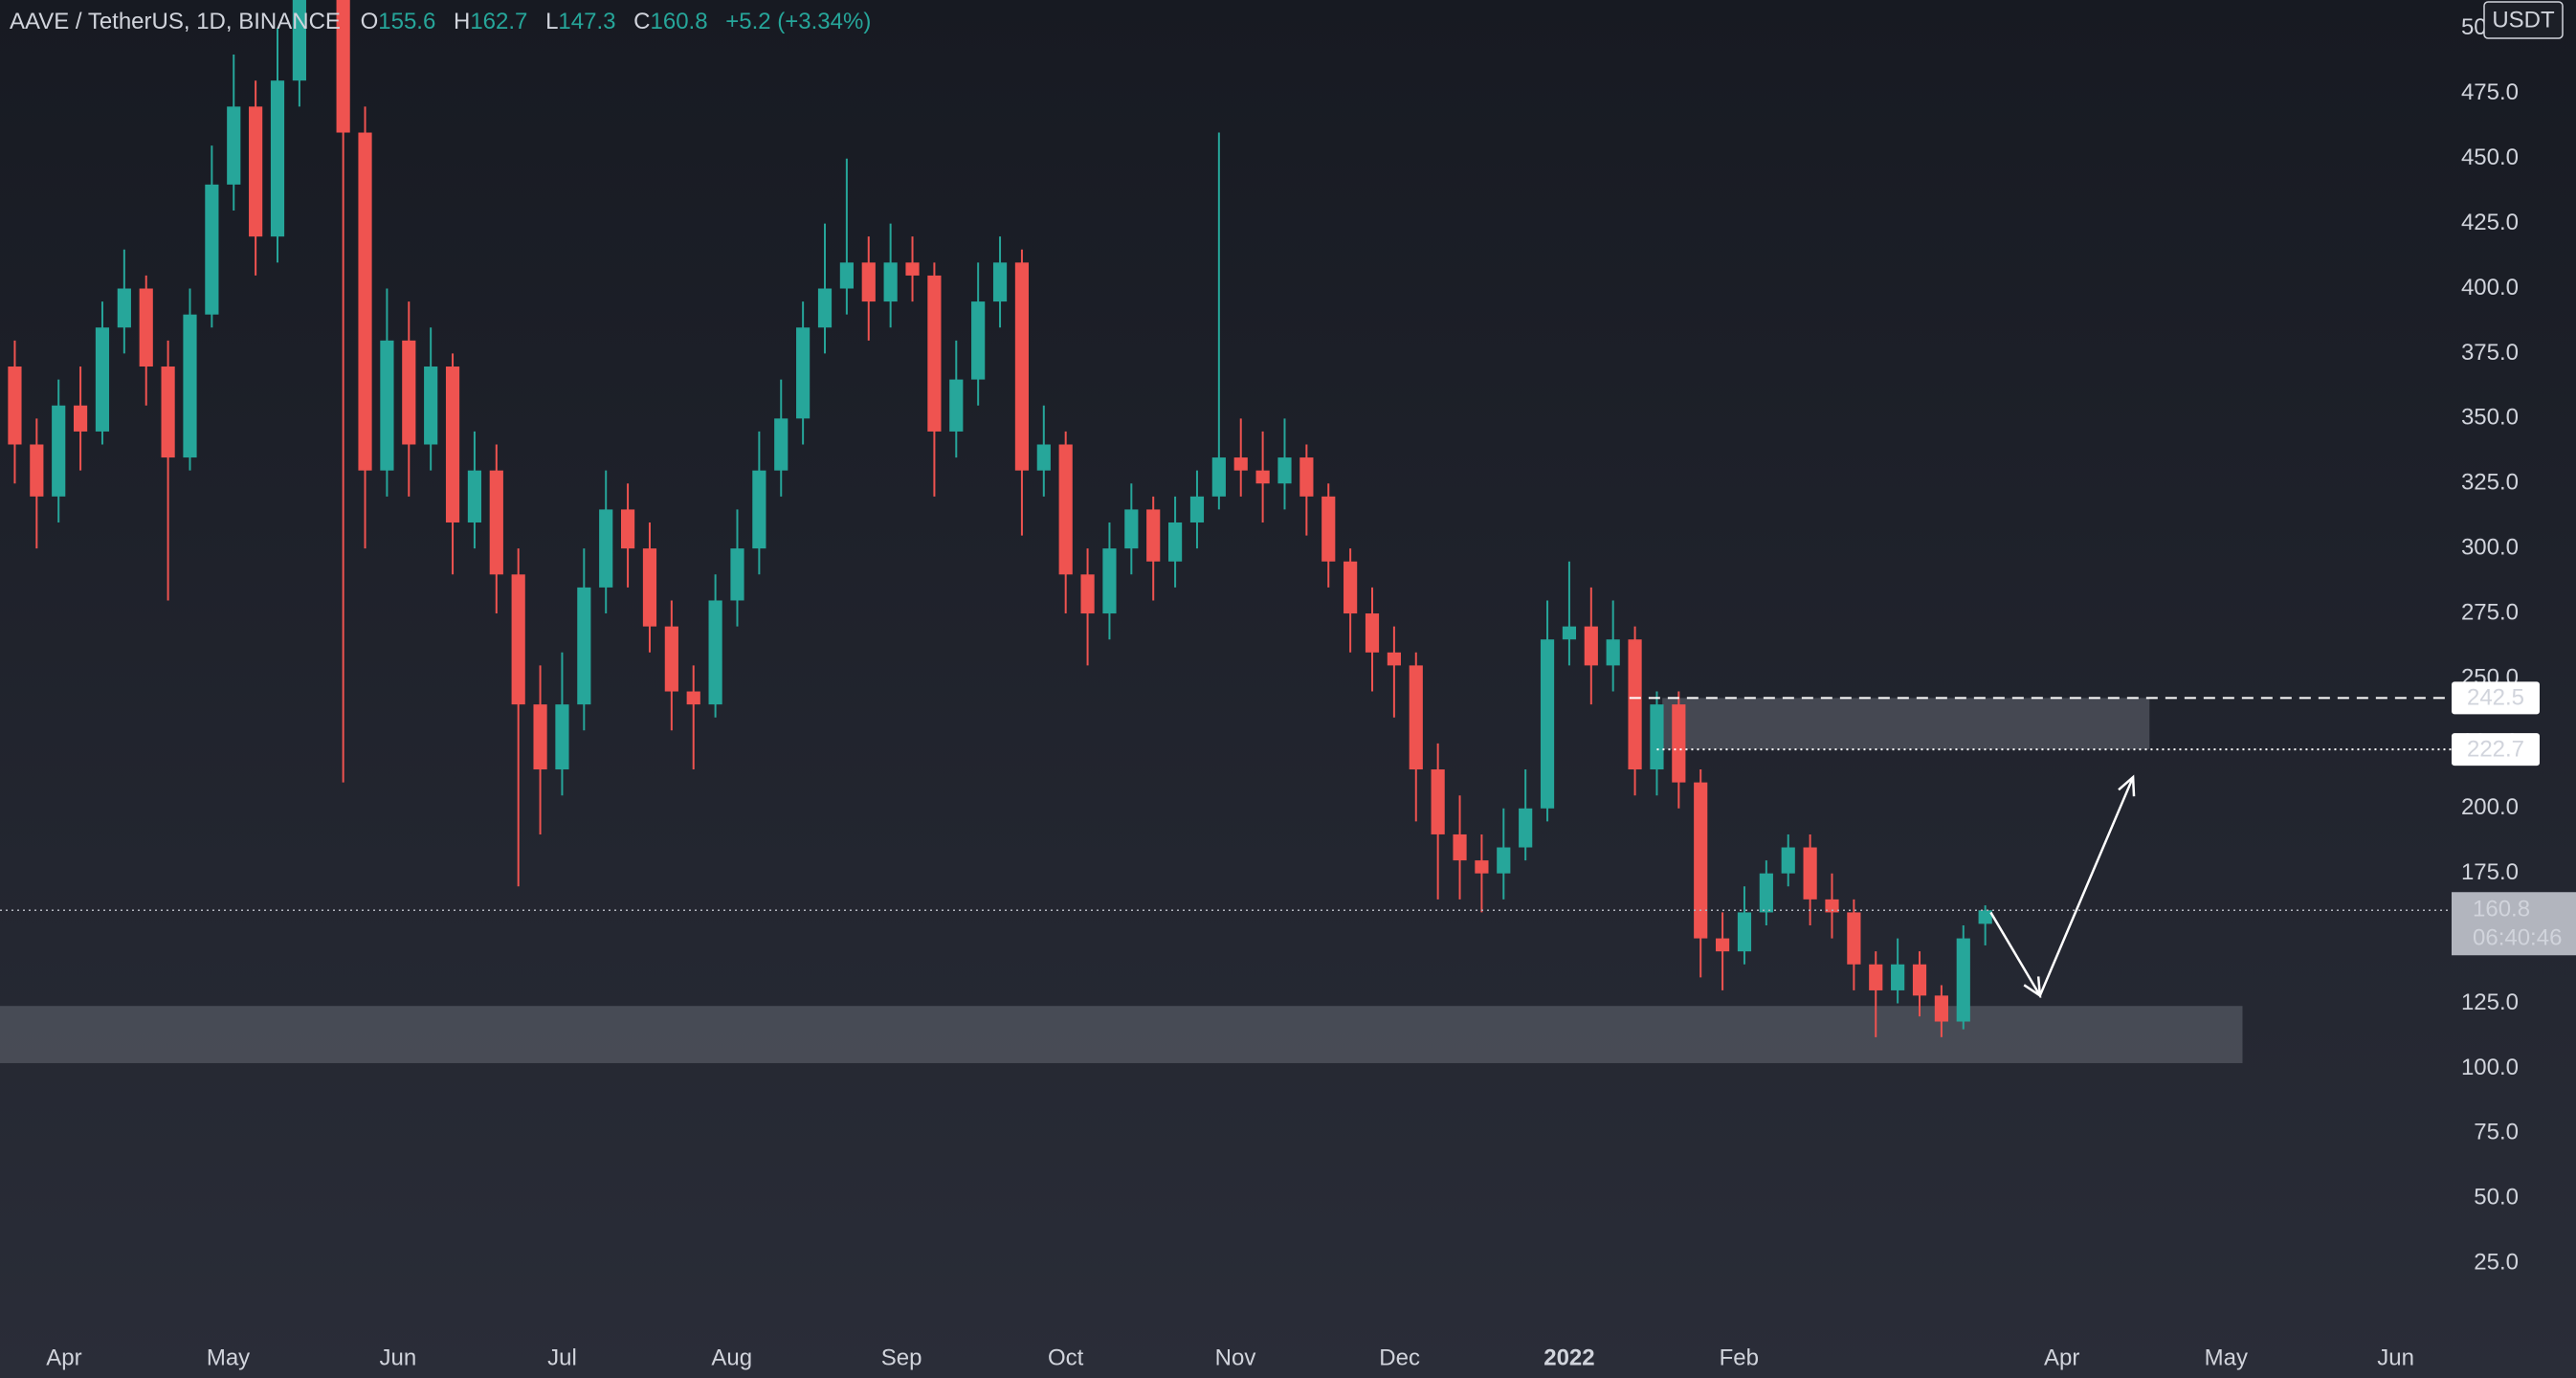  What do you see at coordinates (1739, 1358) in the screenshot?
I see `x-tick-label: Feb` at bounding box center [1739, 1358].